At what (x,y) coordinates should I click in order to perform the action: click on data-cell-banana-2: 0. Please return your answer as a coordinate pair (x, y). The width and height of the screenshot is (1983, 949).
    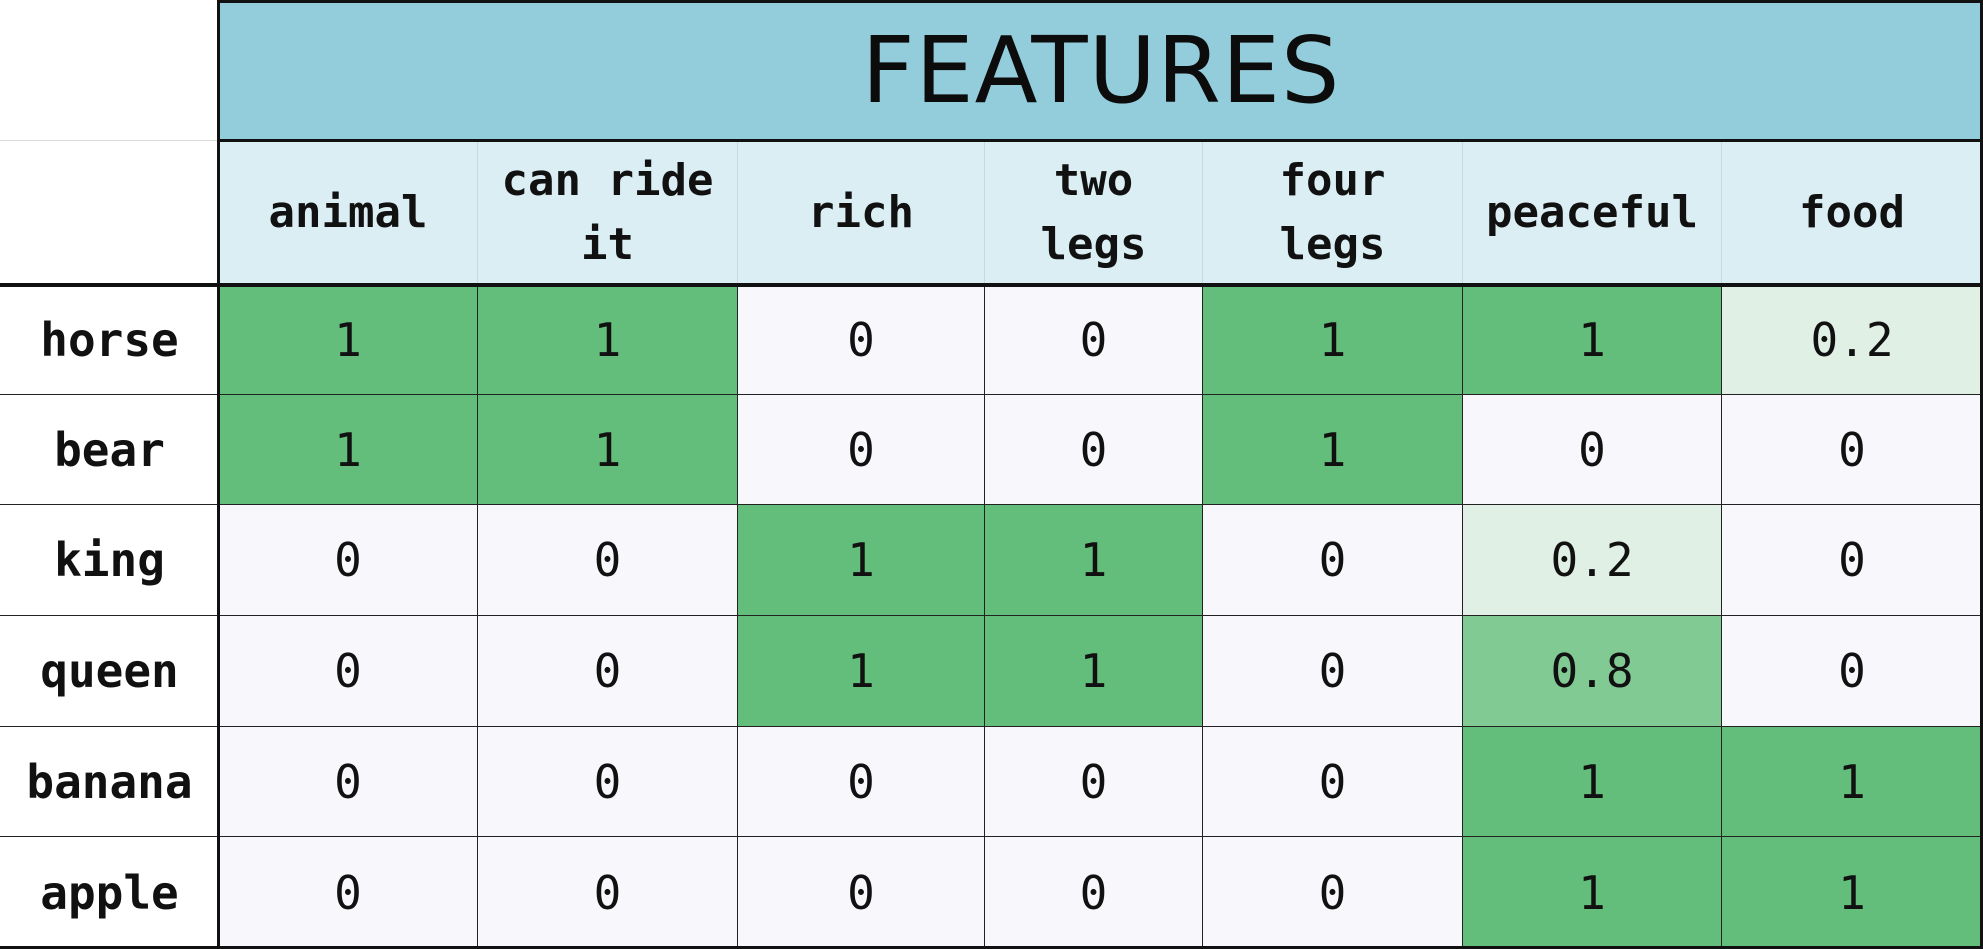
    Looking at the image, I should click on (608, 782).